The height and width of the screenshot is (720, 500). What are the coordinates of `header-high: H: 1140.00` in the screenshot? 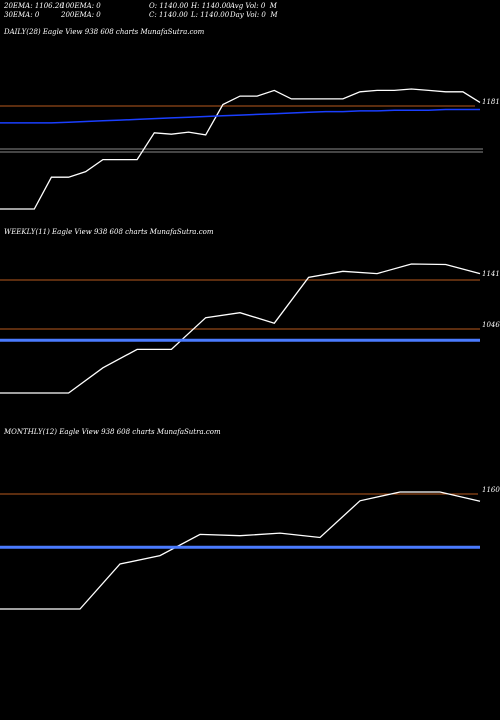 It's located at (211, 6).